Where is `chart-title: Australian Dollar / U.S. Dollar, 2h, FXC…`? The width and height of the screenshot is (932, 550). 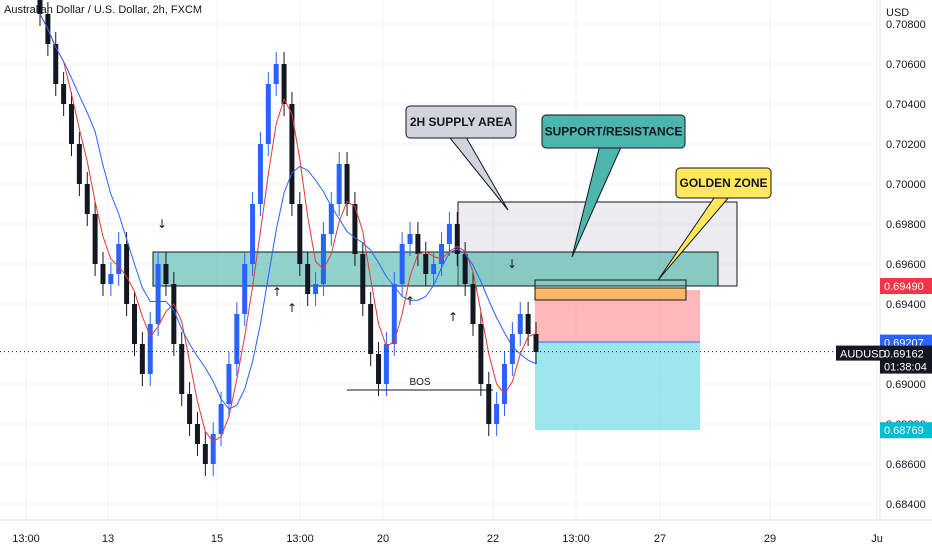 chart-title: Australian Dollar / U.S. Dollar, 2h, FXC… is located at coordinates (103, 10).